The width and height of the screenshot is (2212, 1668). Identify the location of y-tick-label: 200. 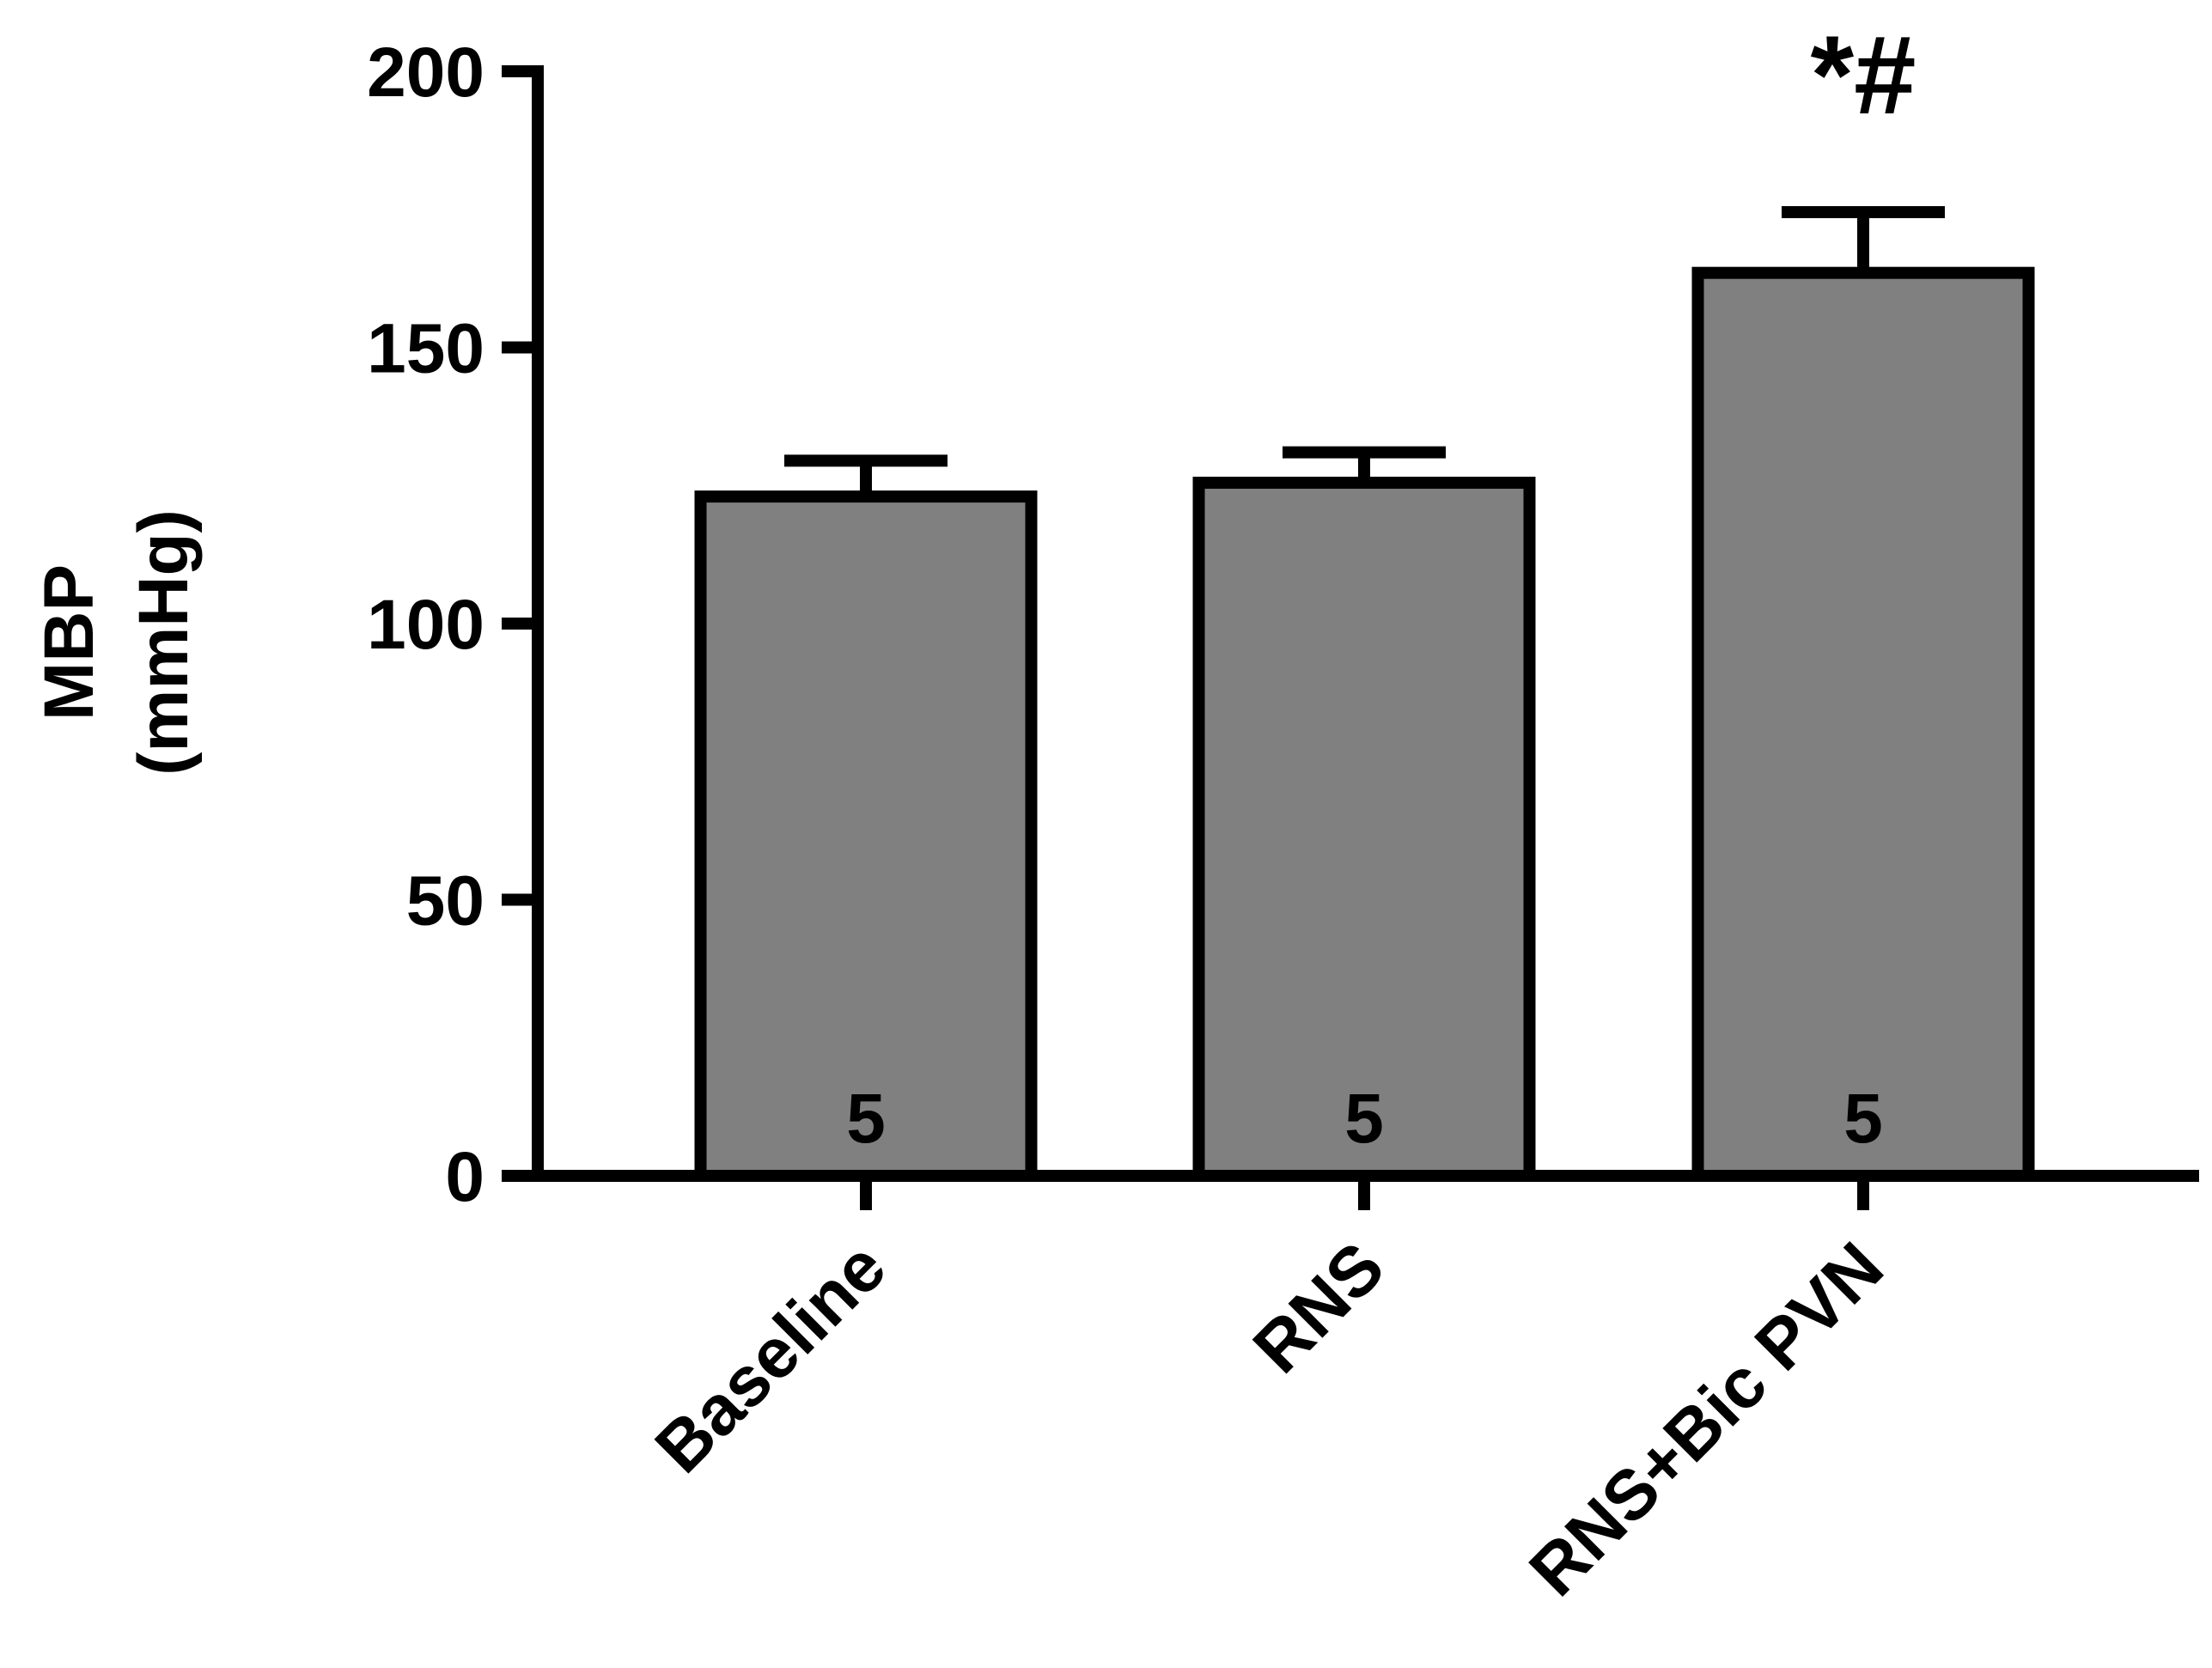
(425, 72).